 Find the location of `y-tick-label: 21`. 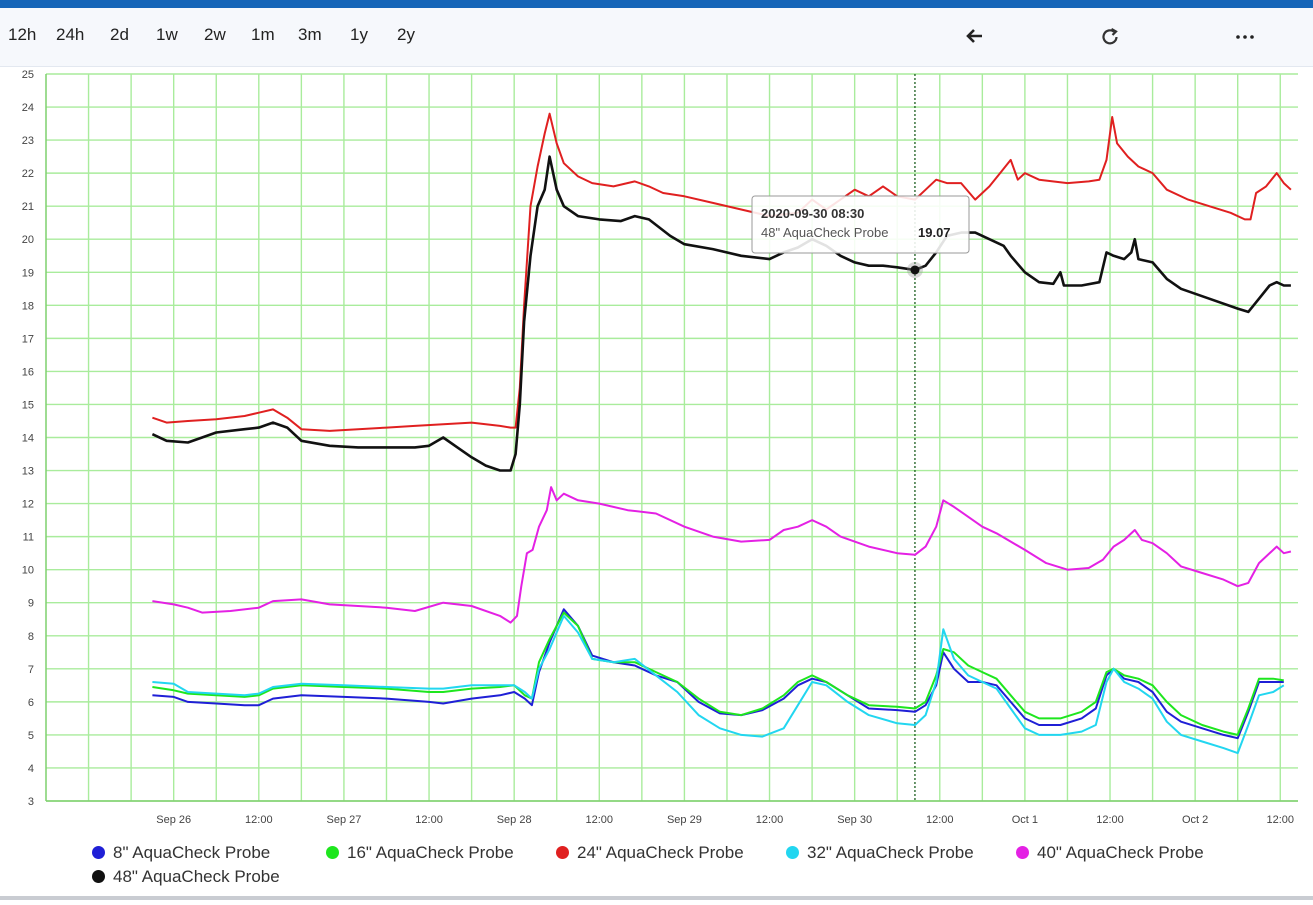

y-tick-label: 21 is located at coordinates (28, 207).